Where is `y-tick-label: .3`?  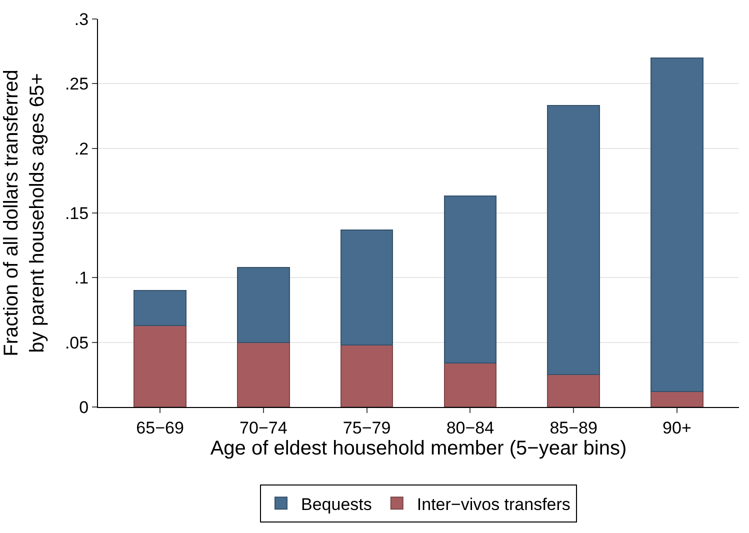
y-tick-label: .3 is located at coordinates (81, 19).